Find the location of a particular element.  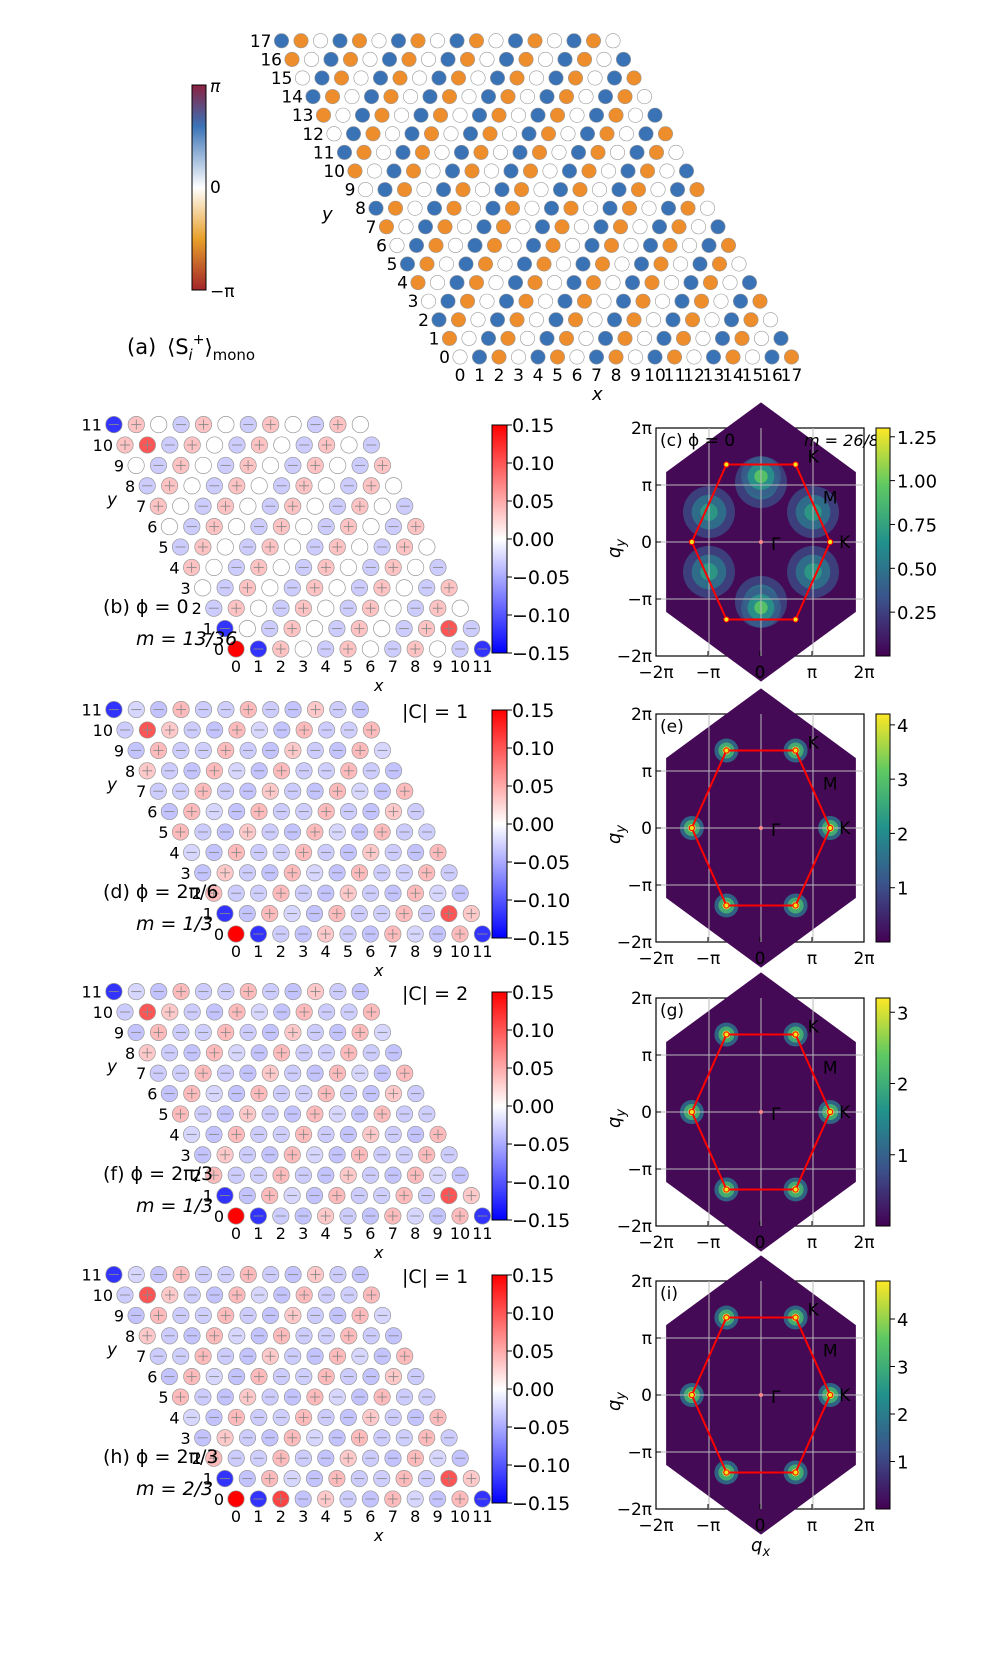

cbar-tick-label: 1.25 is located at coordinates (917, 438).